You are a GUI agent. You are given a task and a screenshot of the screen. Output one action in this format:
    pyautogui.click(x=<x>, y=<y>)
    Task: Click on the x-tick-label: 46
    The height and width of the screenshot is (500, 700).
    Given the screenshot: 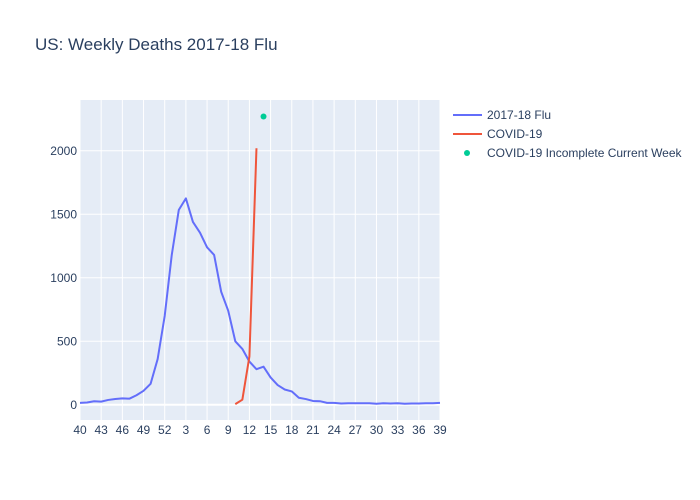 What is the action you would take?
    pyautogui.click(x=123, y=430)
    